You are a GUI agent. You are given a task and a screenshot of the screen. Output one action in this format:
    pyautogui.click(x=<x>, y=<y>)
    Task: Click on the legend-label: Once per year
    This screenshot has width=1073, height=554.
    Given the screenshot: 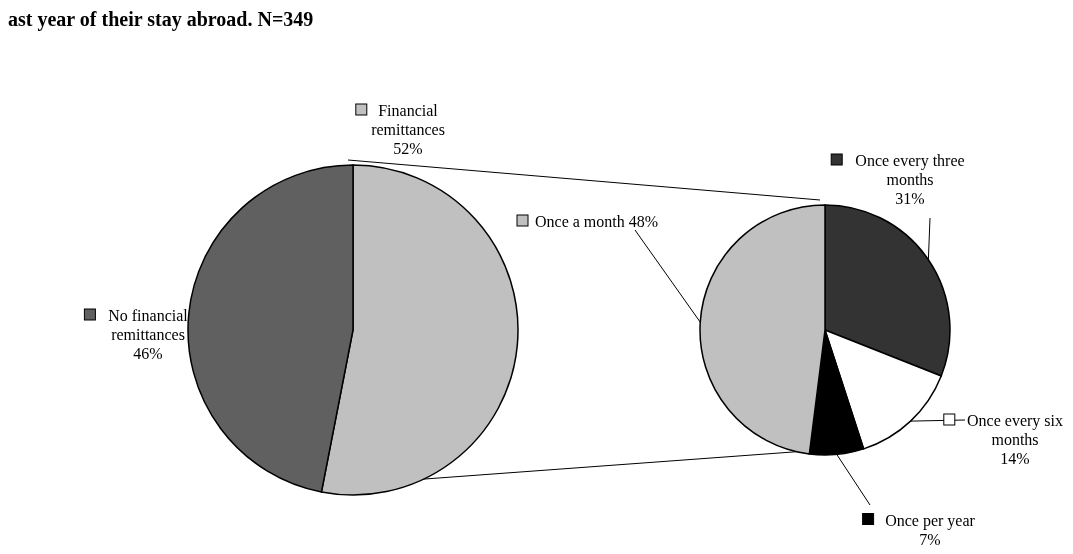 What is the action you would take?
    pyautogui.click(x=930, y=520)
    